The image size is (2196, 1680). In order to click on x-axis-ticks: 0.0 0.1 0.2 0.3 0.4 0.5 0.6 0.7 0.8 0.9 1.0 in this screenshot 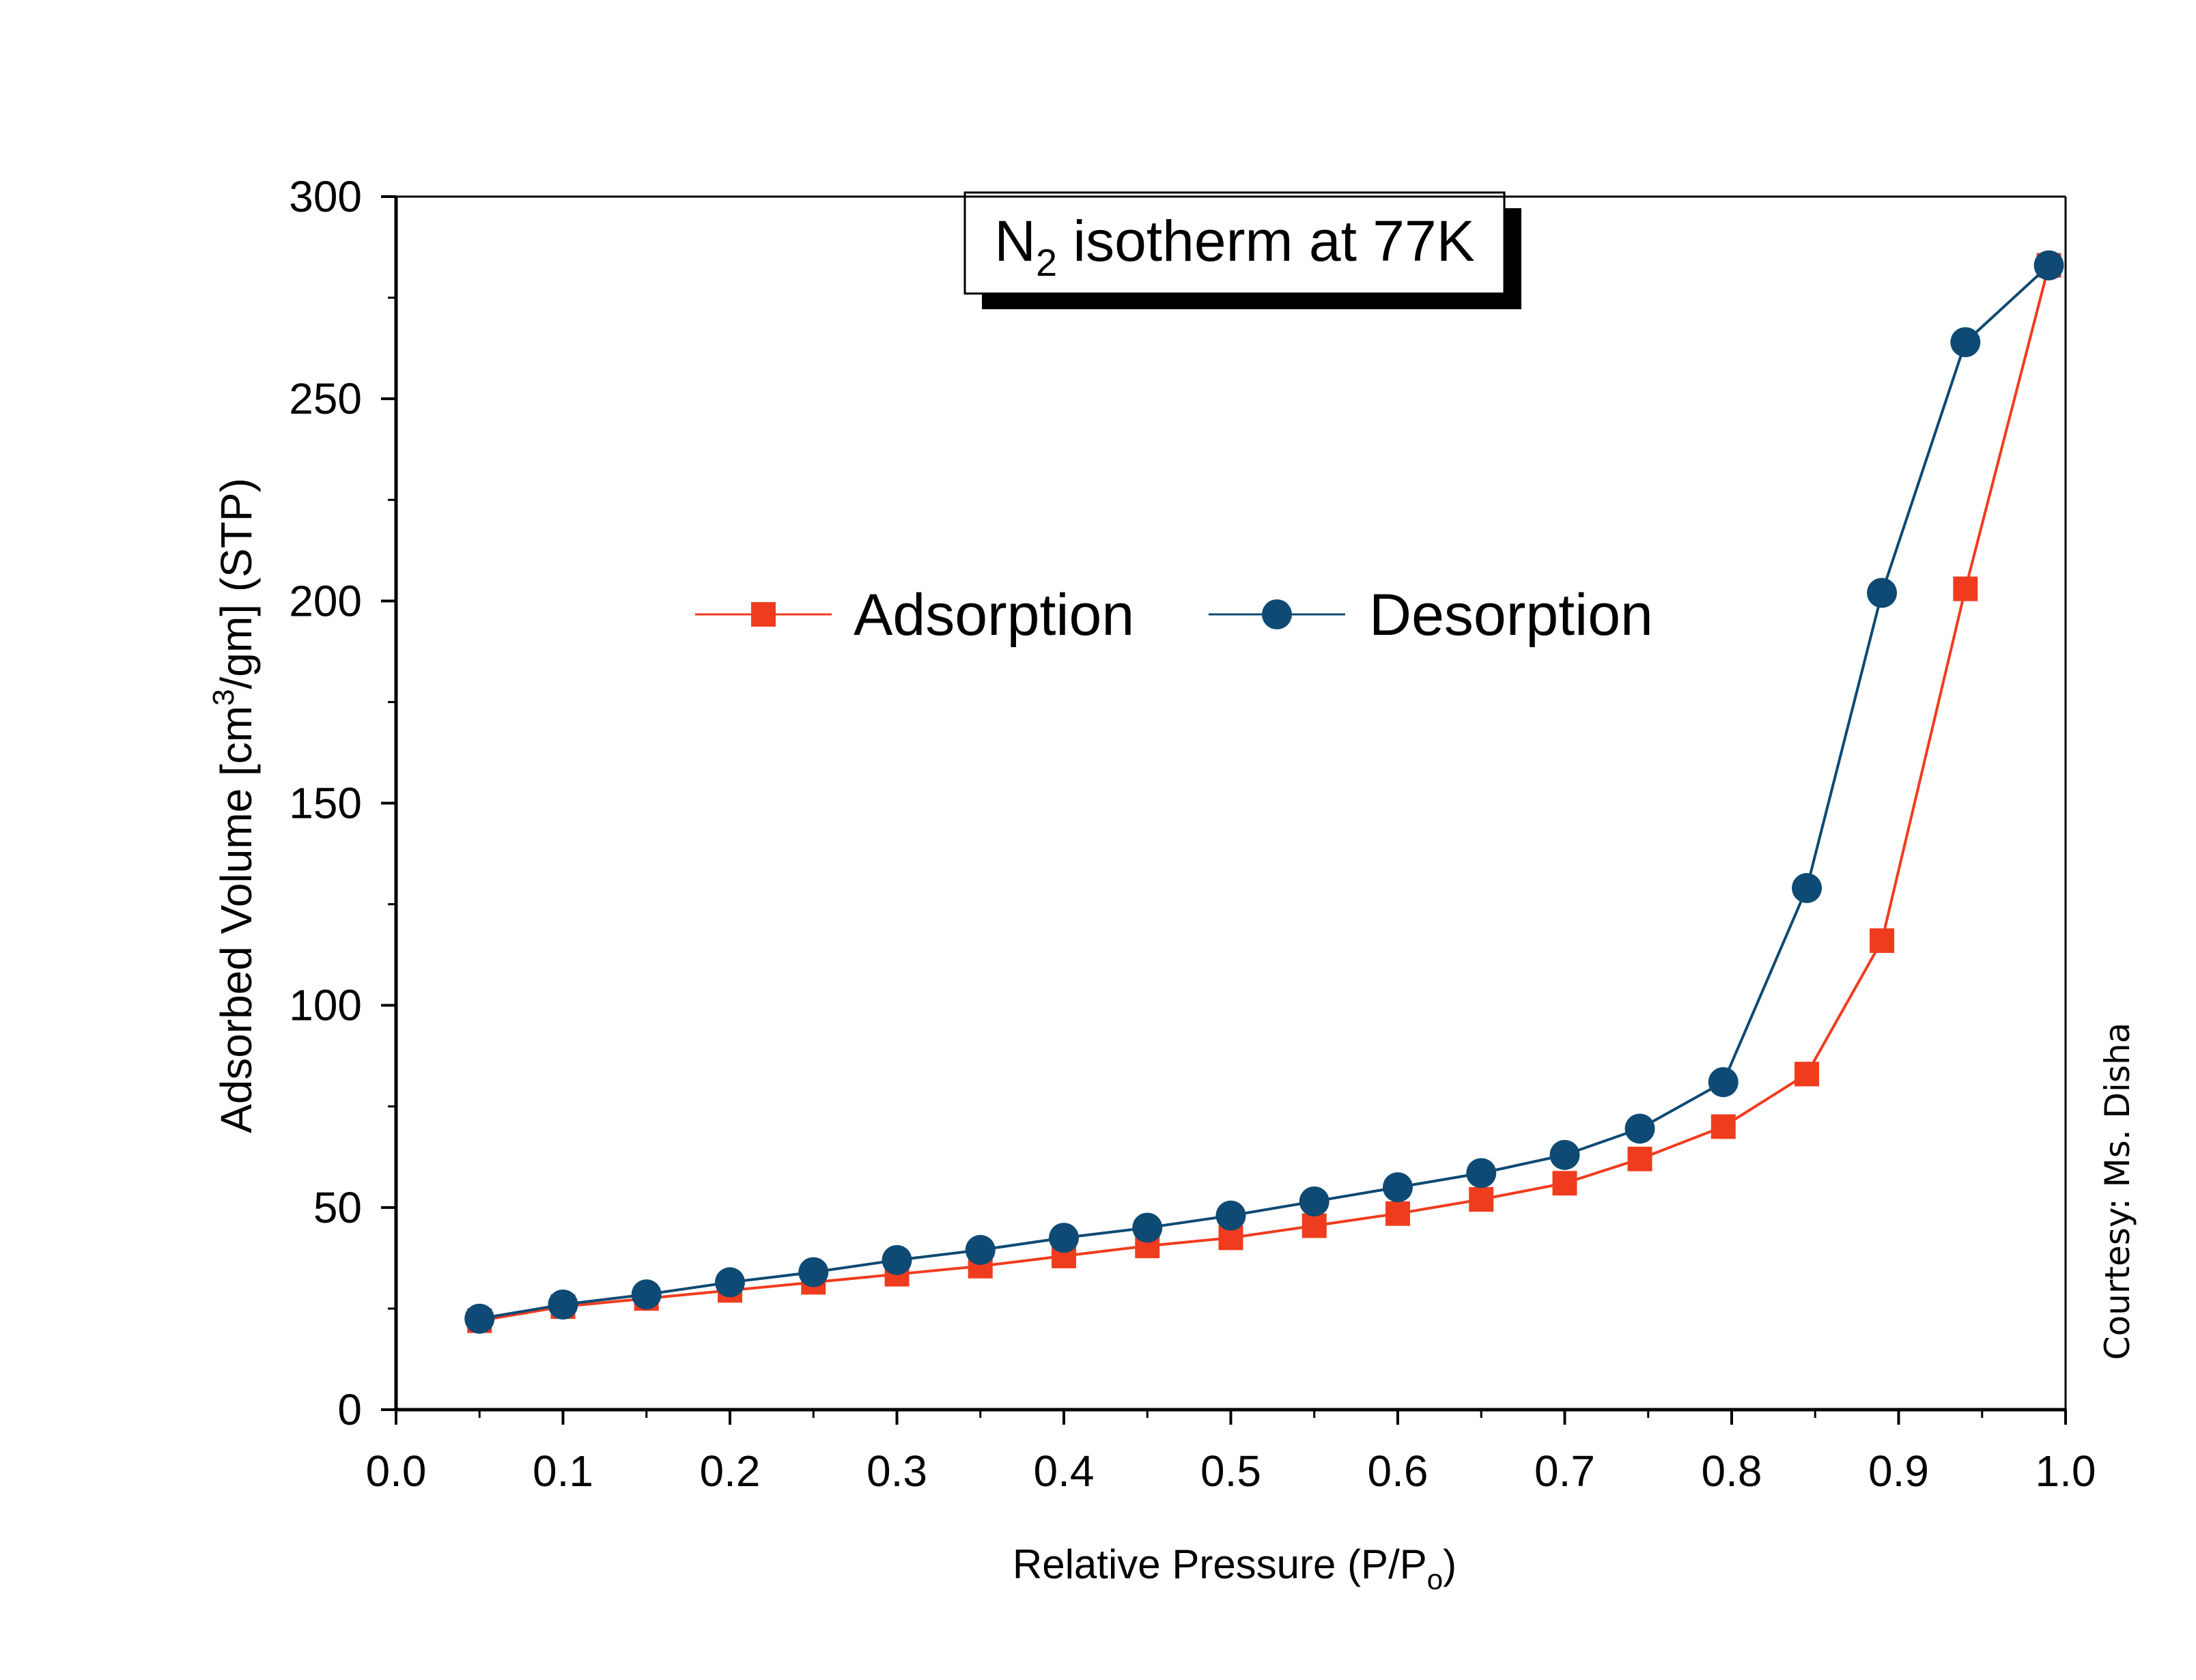, I will do `click(1231, 1453)`.